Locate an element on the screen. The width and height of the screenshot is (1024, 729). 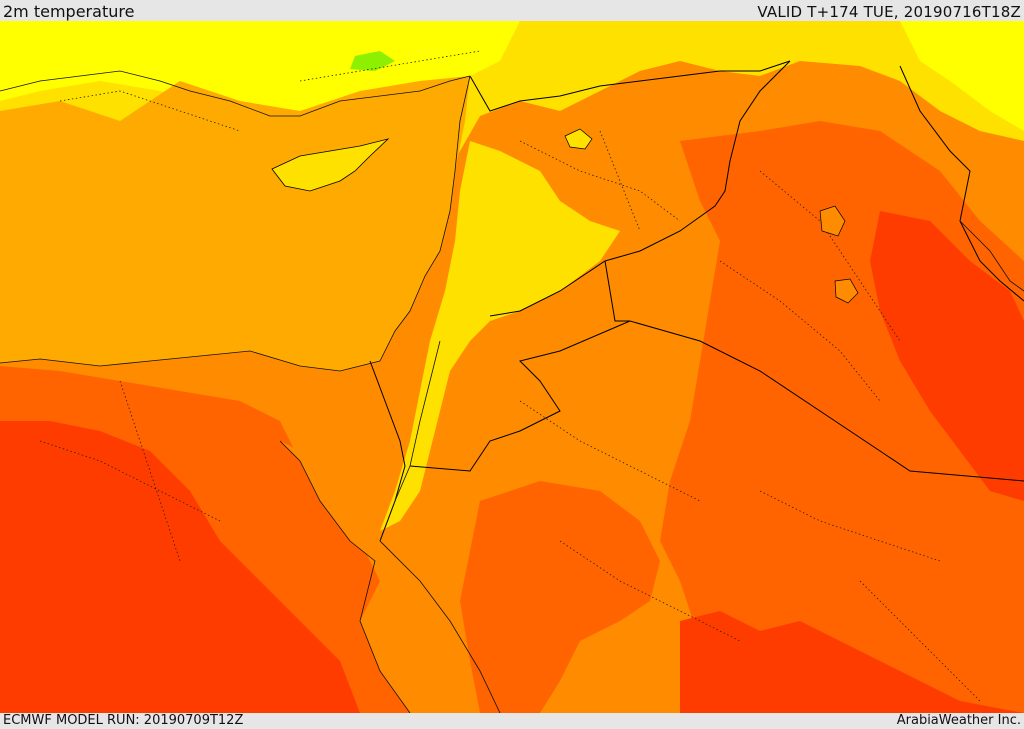
border-iraq-iran is located at coordinates (961, 183).